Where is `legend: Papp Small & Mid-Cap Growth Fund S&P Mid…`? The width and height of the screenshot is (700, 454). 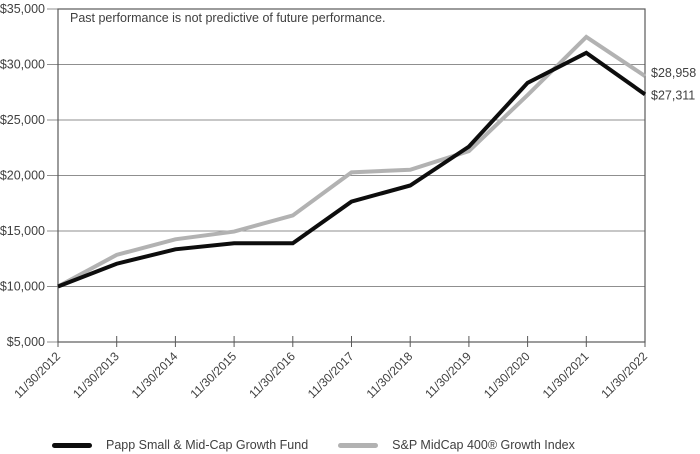 legend: Papp Small & Mid-Cap Growth Fund S&P Mid… is located at coordinates (313, 445).